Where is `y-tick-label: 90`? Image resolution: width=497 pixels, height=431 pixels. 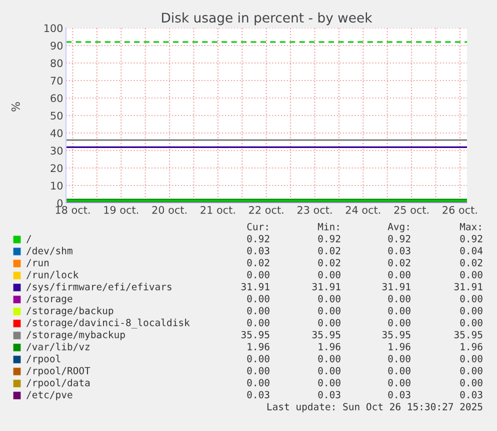
y-tick-label: 90 is located at coordinates (56, 46).